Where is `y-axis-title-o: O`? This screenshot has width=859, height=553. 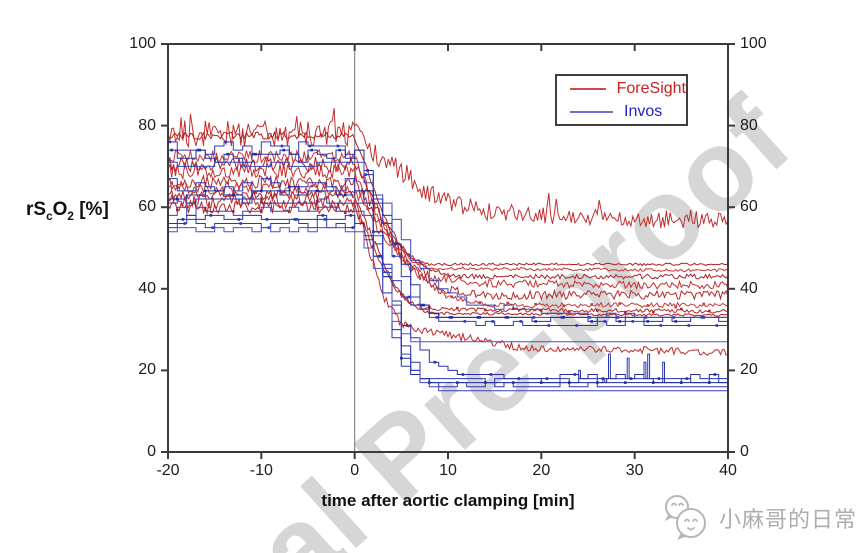
y-axis-title-o: O is located at coordinates (60, 209).